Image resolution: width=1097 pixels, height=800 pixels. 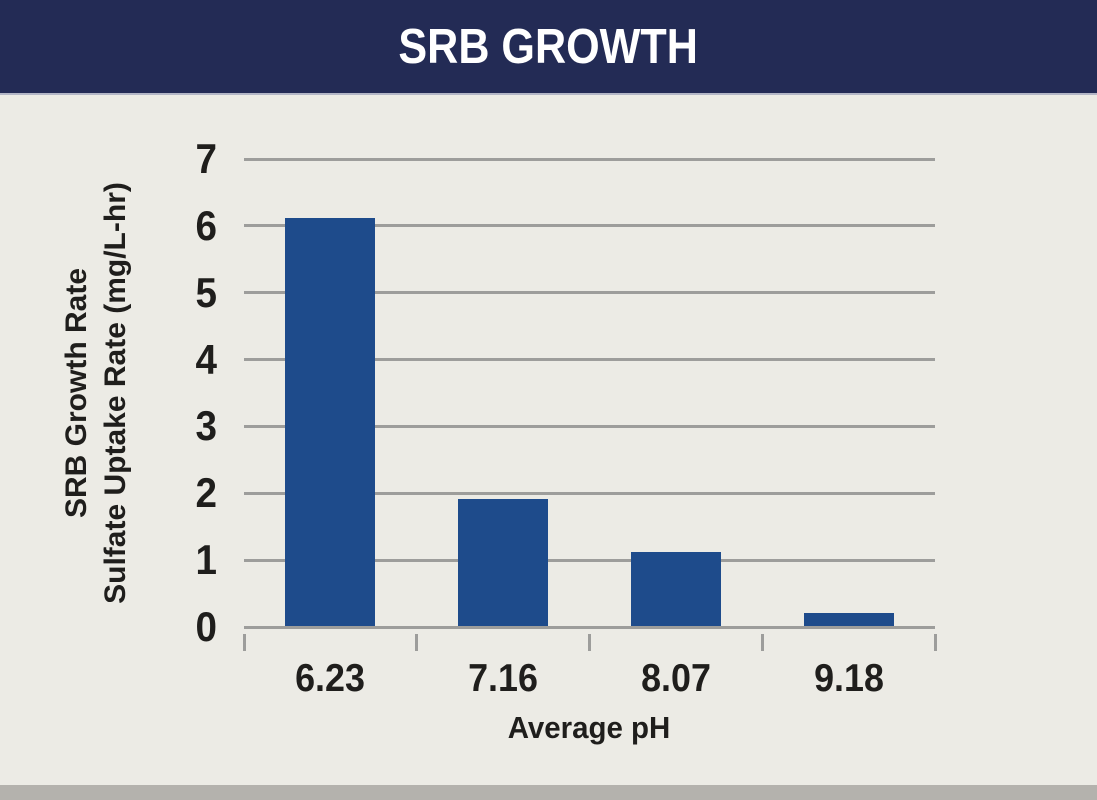 I want to click on chart-title: SRB GROWTH, so click(x=548, y=46).